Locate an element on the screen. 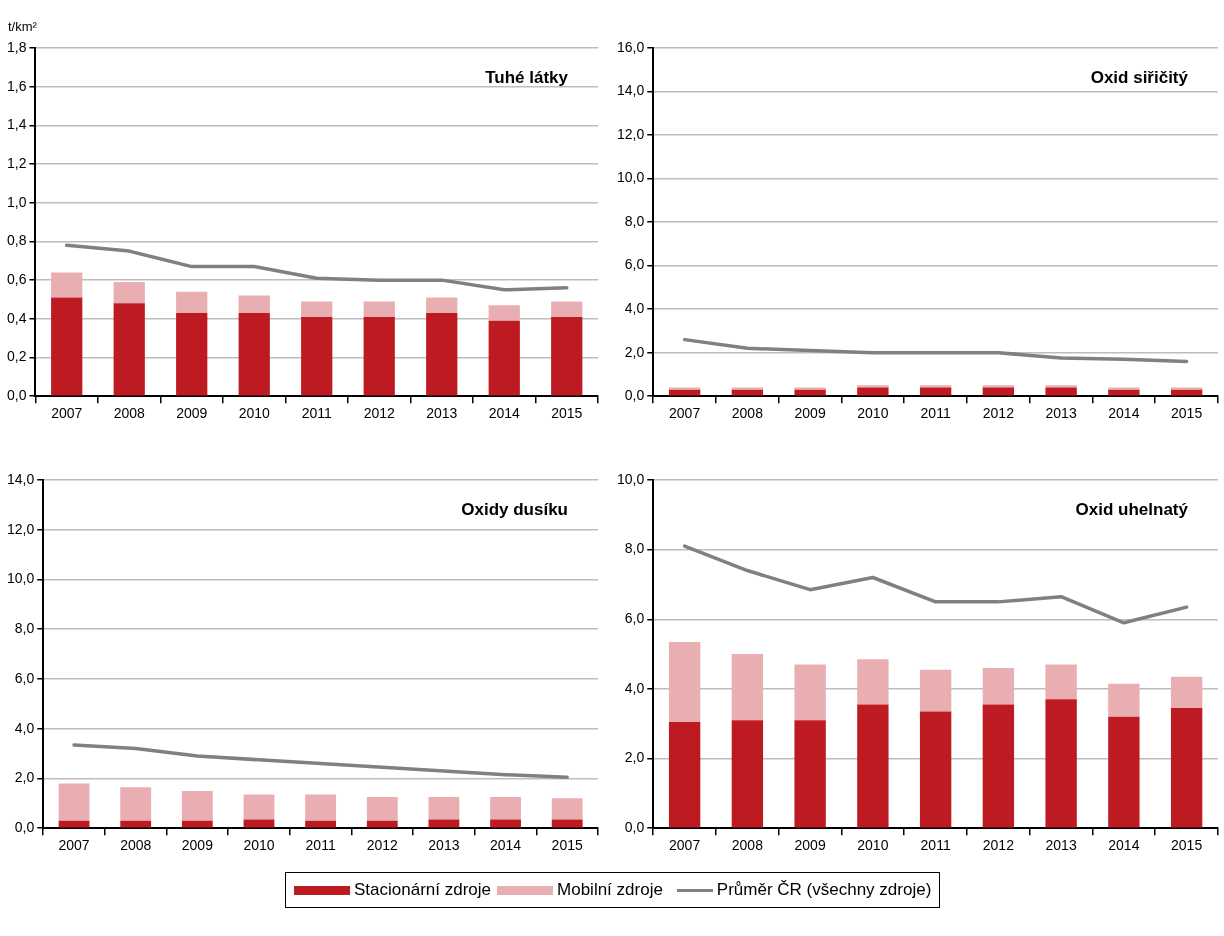  y-tick-label: 1,2 is located at coordinates (16, 162).